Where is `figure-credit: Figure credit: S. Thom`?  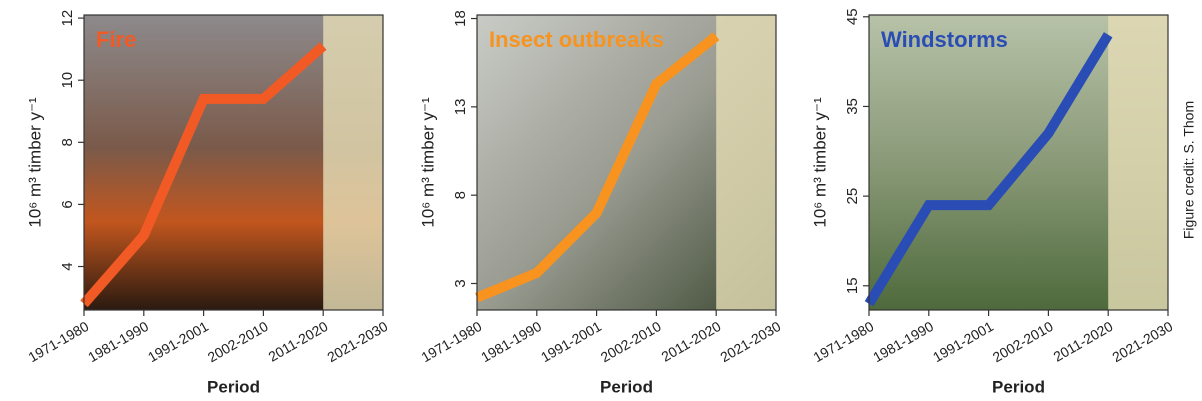
figure-credit: Figure credit: S. Thom is located at coordinates (1189, 170).